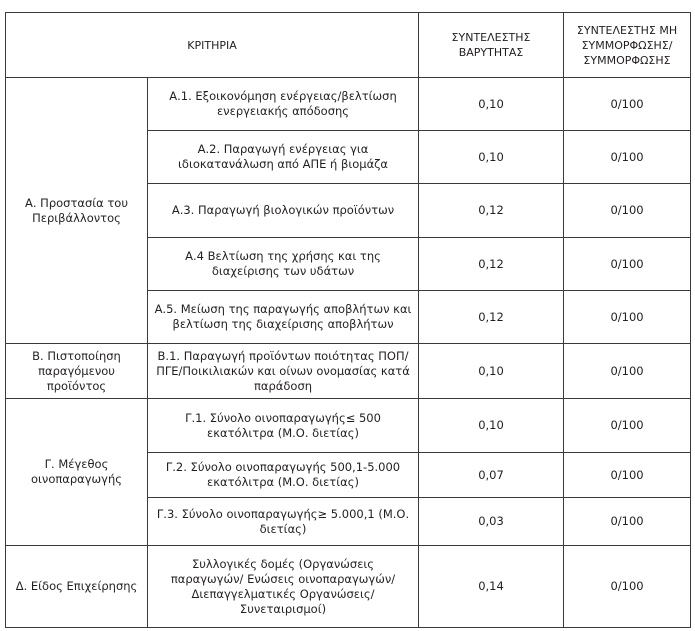 The height and width of the screenshot is (631, 695). What do you see at coordinates (283, 210) in the screenshot?
I see `criterion-cell: Α.3. Παραγωγή βιολογικών προϊόντων` at bounding box center [283, 210].